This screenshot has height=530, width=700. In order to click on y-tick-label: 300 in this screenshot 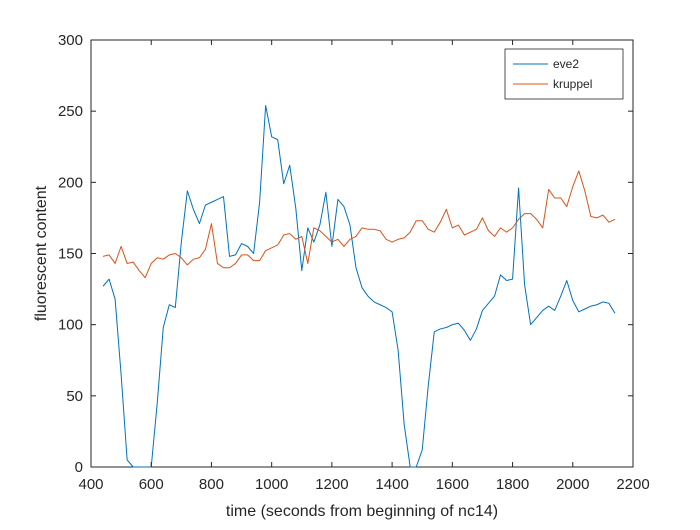, I will do `click(70, 40)`.